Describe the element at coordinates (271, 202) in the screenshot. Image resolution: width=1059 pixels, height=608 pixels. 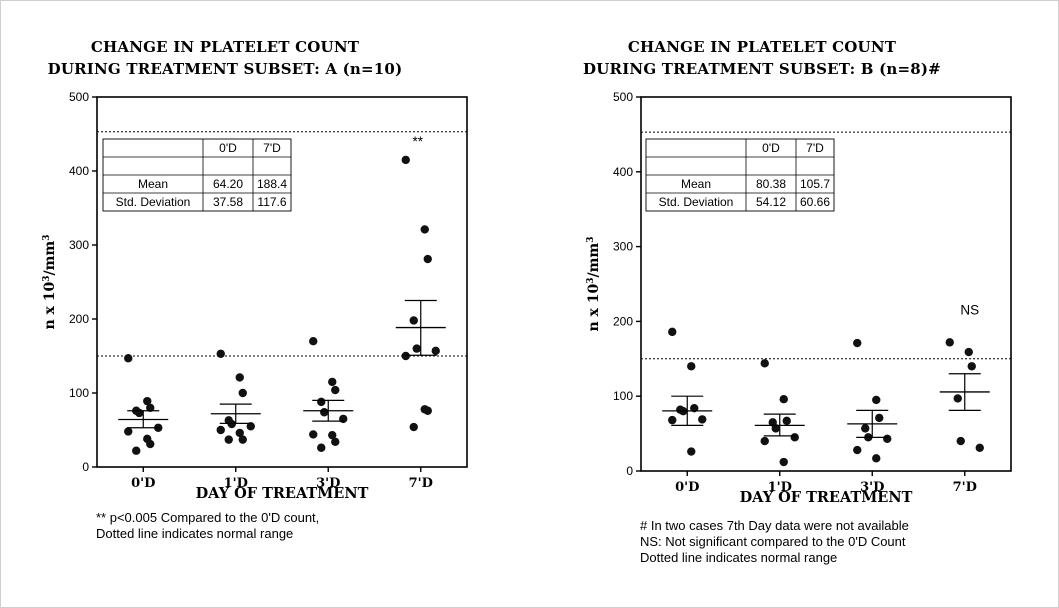
I see `chart1-table-cell-3-2: 117.6` at that location.